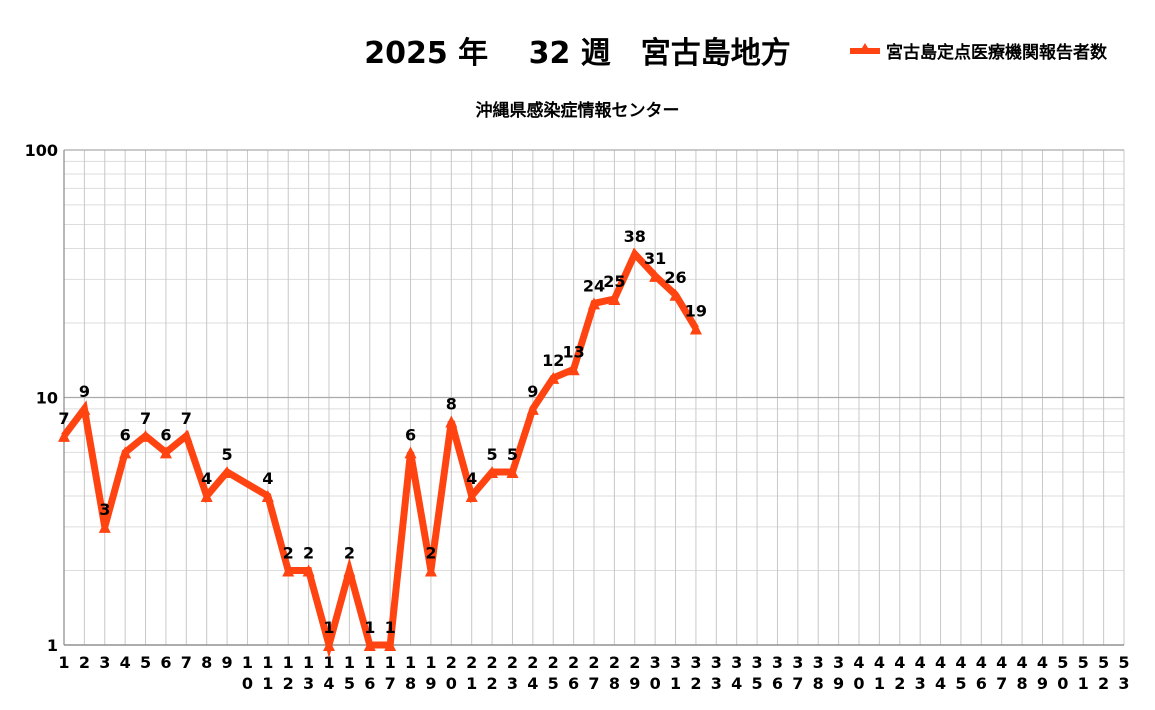 The height and width of the screenshot is (710, 1155). What do you see at coordinates (635, 236) in the screenshot?
I see `data-label: 38` at bounding box center [635, 236].